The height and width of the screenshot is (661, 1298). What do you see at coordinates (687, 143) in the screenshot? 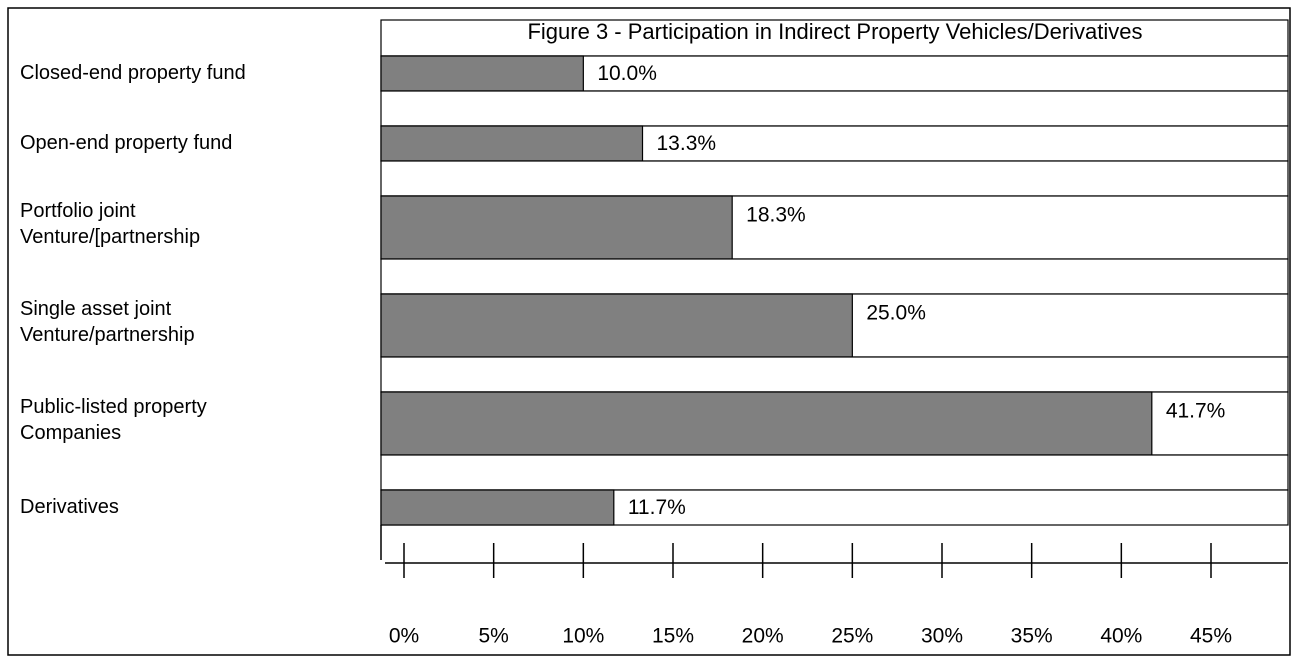
I see `value-label: 13.3%` at bounding box center [687, 143].